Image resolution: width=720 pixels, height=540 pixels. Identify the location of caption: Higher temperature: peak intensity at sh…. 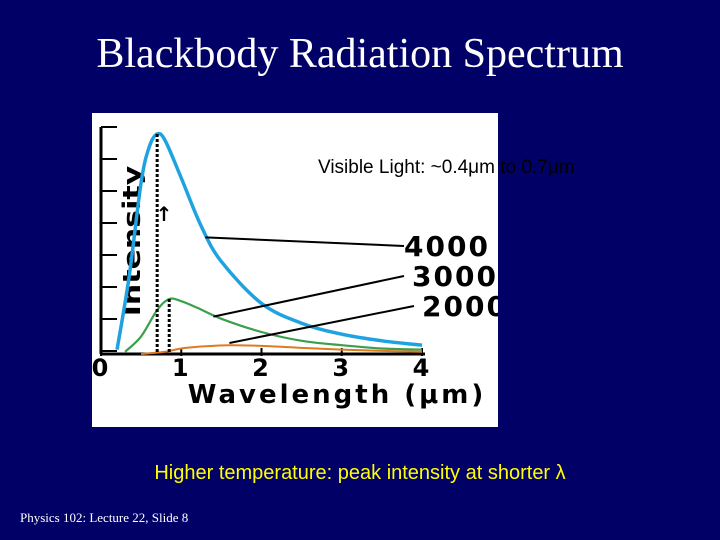
(360, 473).